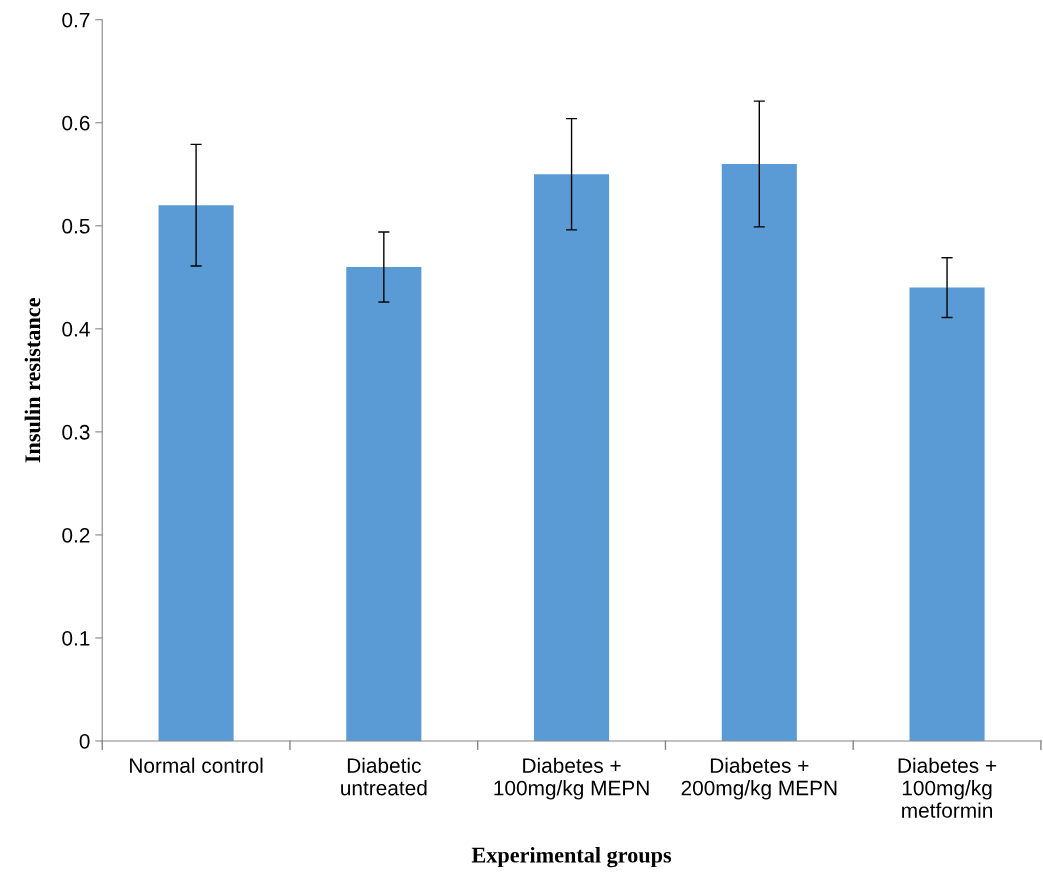 The width and height of the screenshot is (1043, 896). I want to click on y-tick-label: 0.6, so click(76, 123).